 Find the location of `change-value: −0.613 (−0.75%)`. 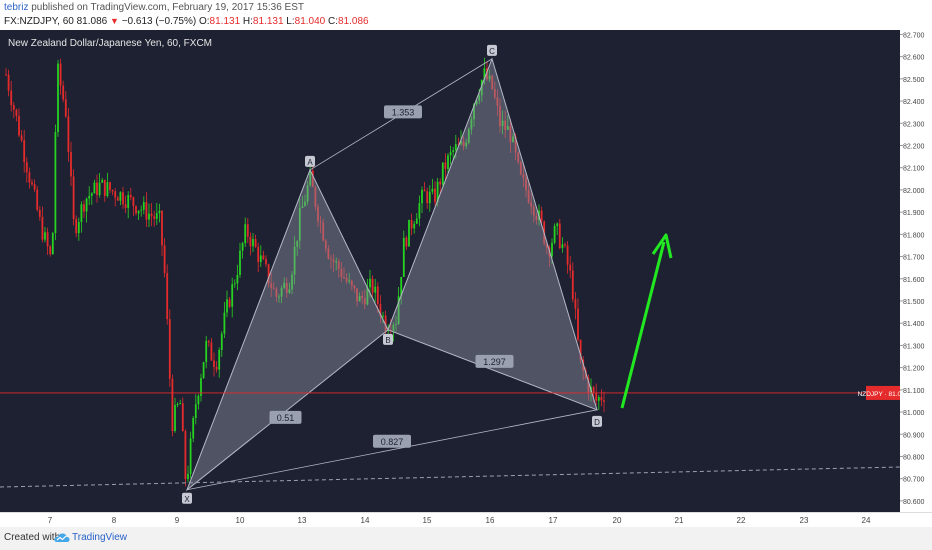

change-value: −0.613 (−0.75%) is located at coordinates (159, 21).